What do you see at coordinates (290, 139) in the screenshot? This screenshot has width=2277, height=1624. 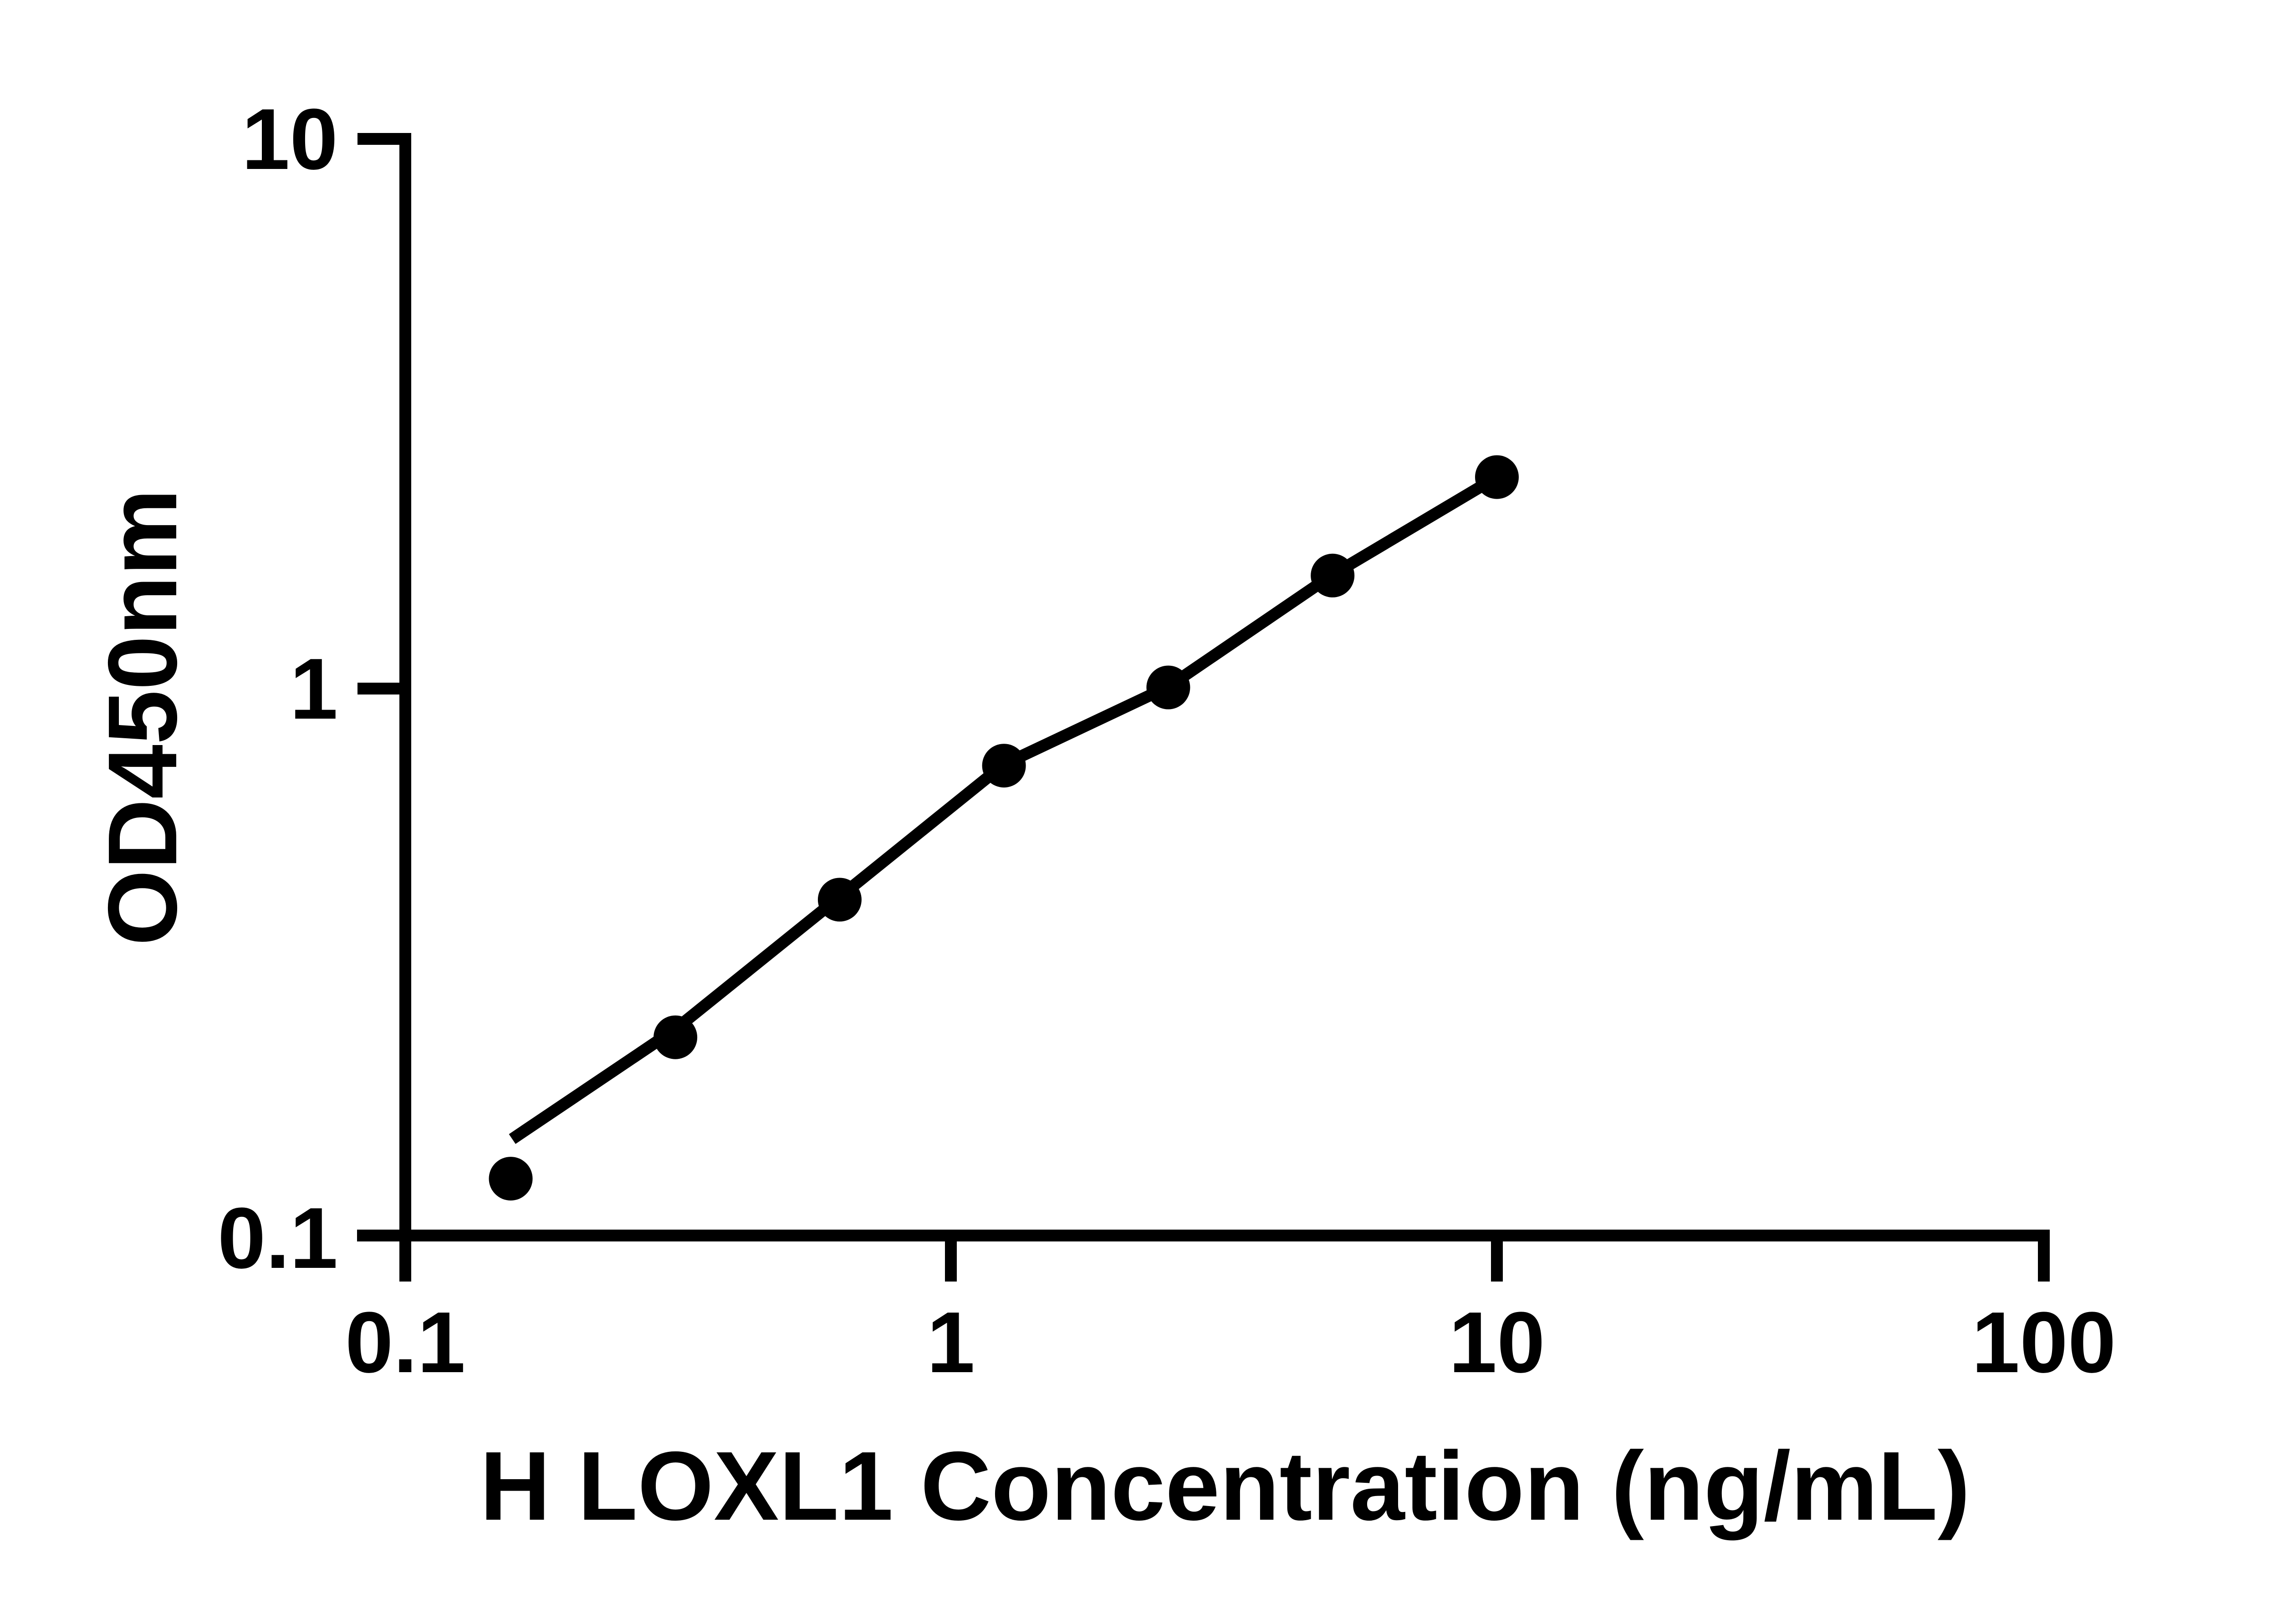 I see `y-tick-label-10: 10` at bounding box center [290, 139].